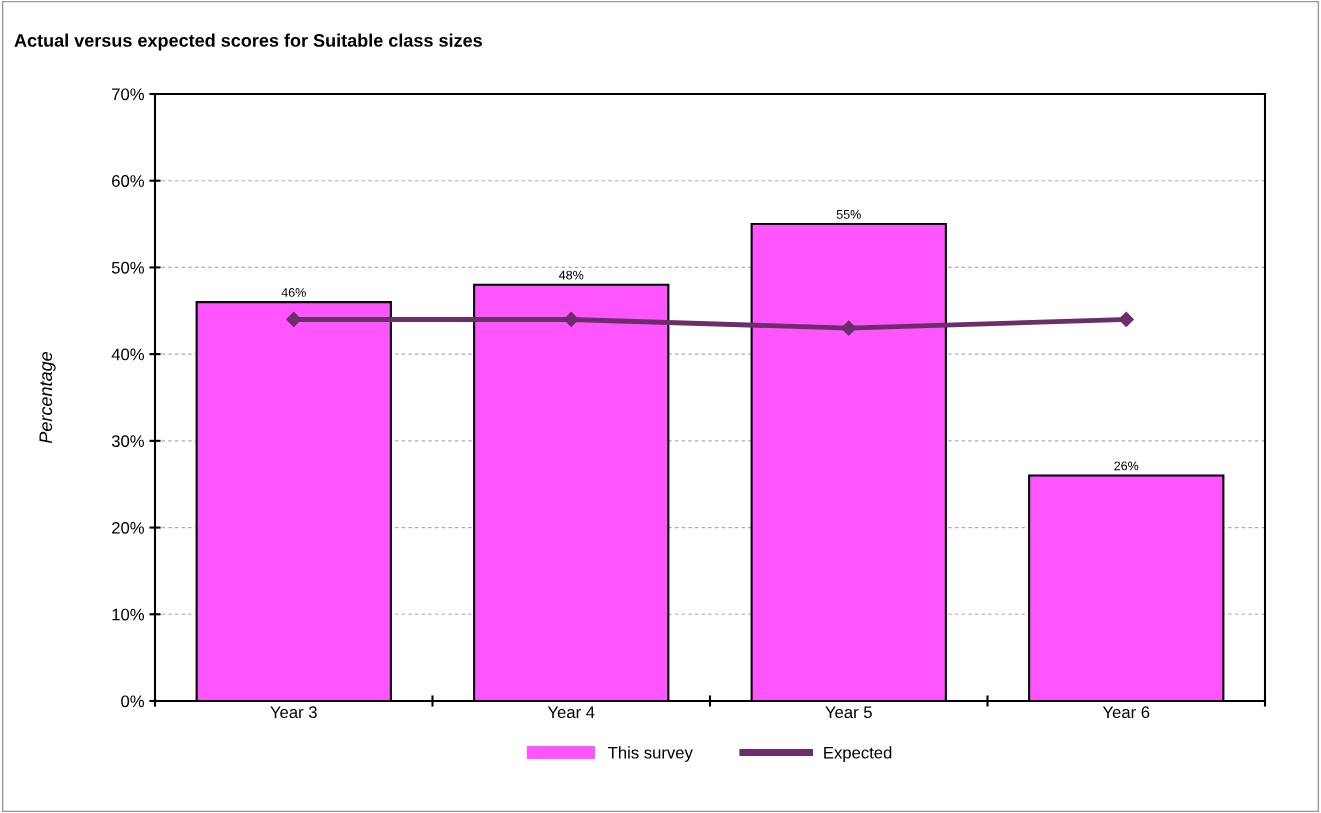 This screenshot has height=813, width=1321. Describe the element at coordinates (128, 94) in the screenshot. I see `y-tick-label: 70%` at that location.